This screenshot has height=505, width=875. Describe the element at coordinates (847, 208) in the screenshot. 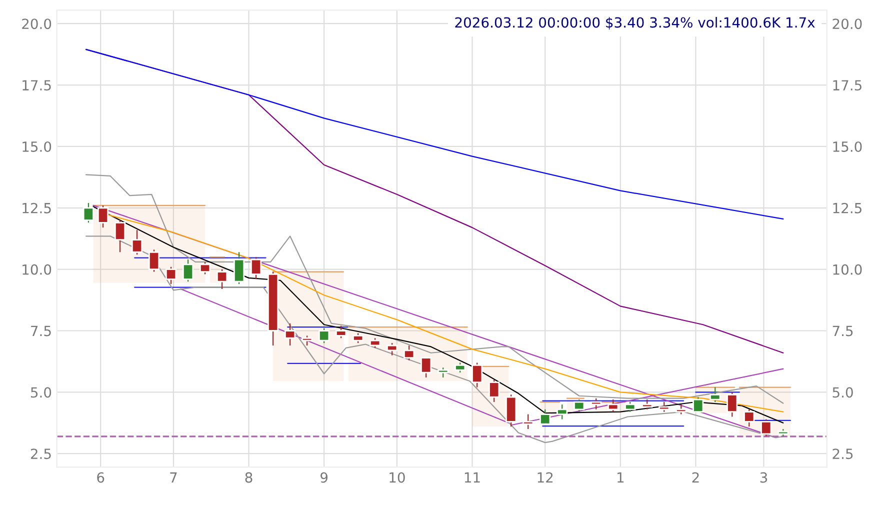

I see `y2-tick-label: 12.5` at that location.